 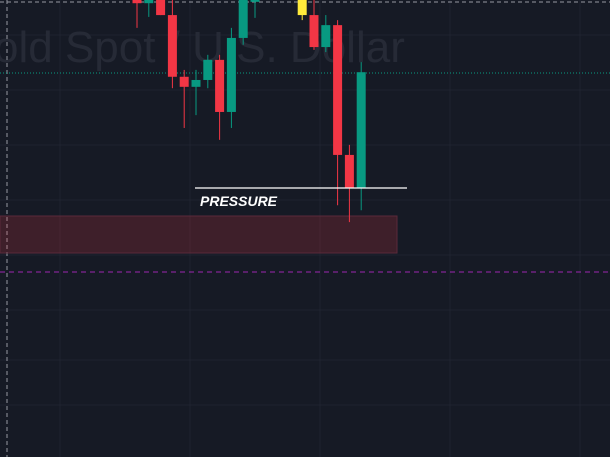 I want to click on watermark: old Spot / U.S. Dollar, so click(x=202, y=47).